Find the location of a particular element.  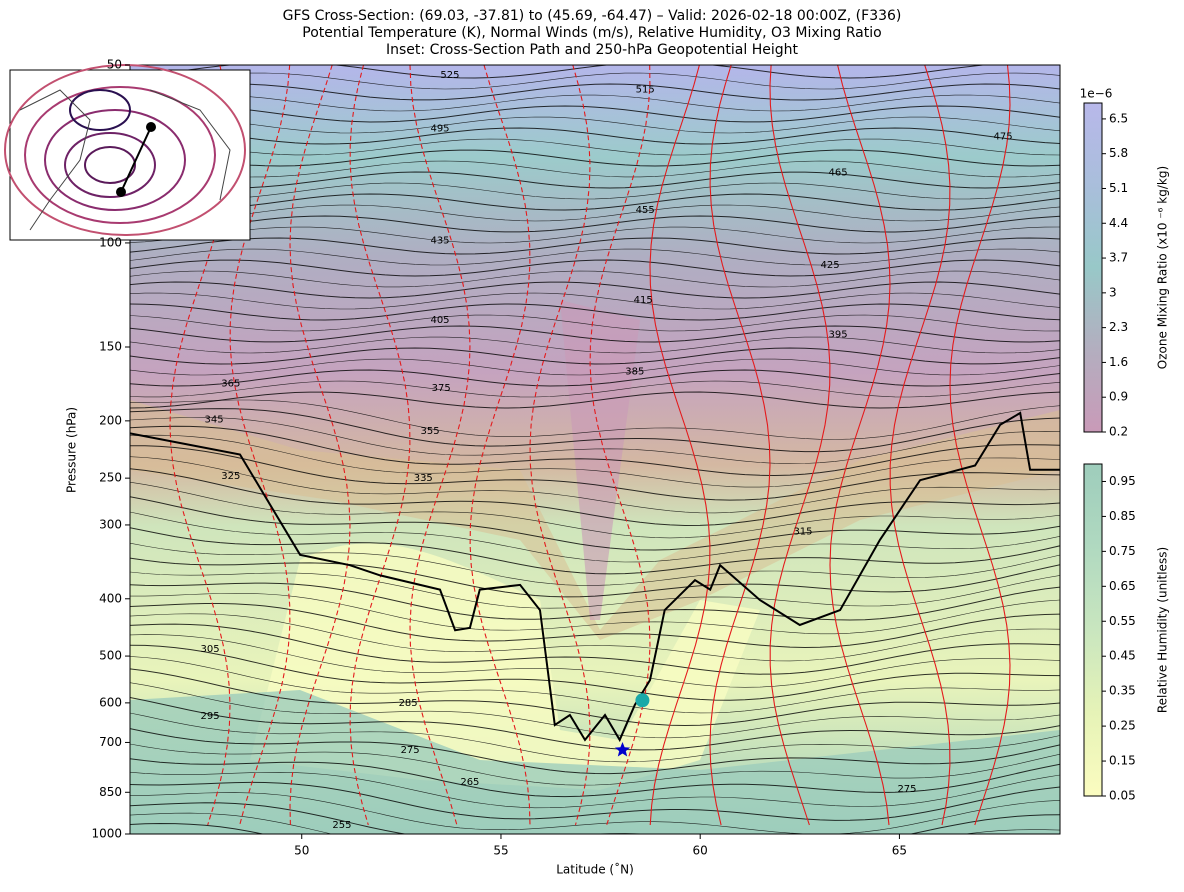

y-tick-label: 250 is located at coordinates (110, 478).